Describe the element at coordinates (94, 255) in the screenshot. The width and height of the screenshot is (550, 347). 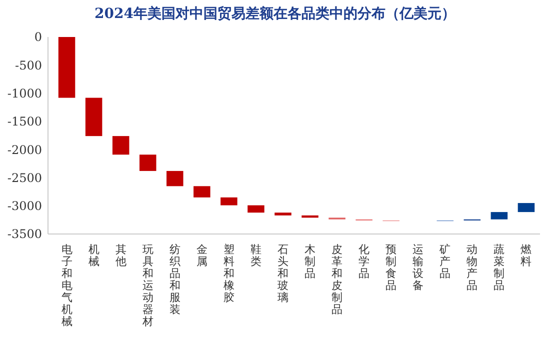
I see `x-tick-label: 机械` at that location.